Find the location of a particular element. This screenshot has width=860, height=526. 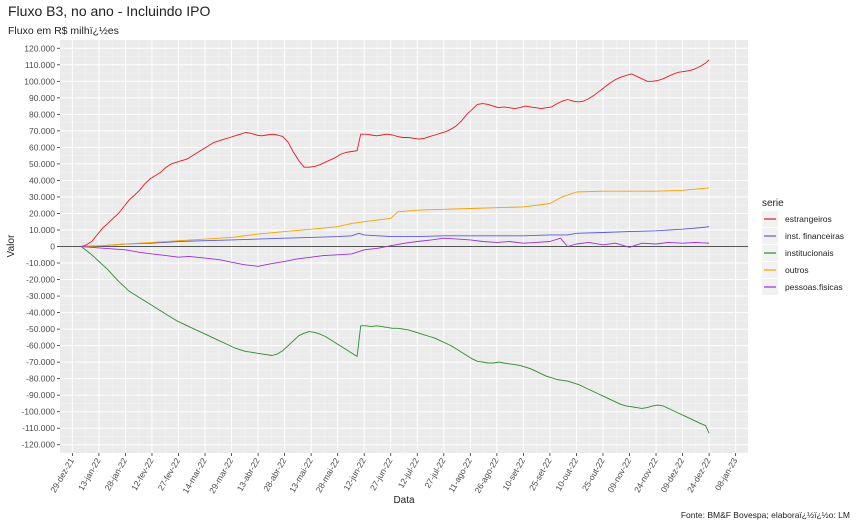

x-tick-label: 09-dez-22 is located at coordinates (672, 475).